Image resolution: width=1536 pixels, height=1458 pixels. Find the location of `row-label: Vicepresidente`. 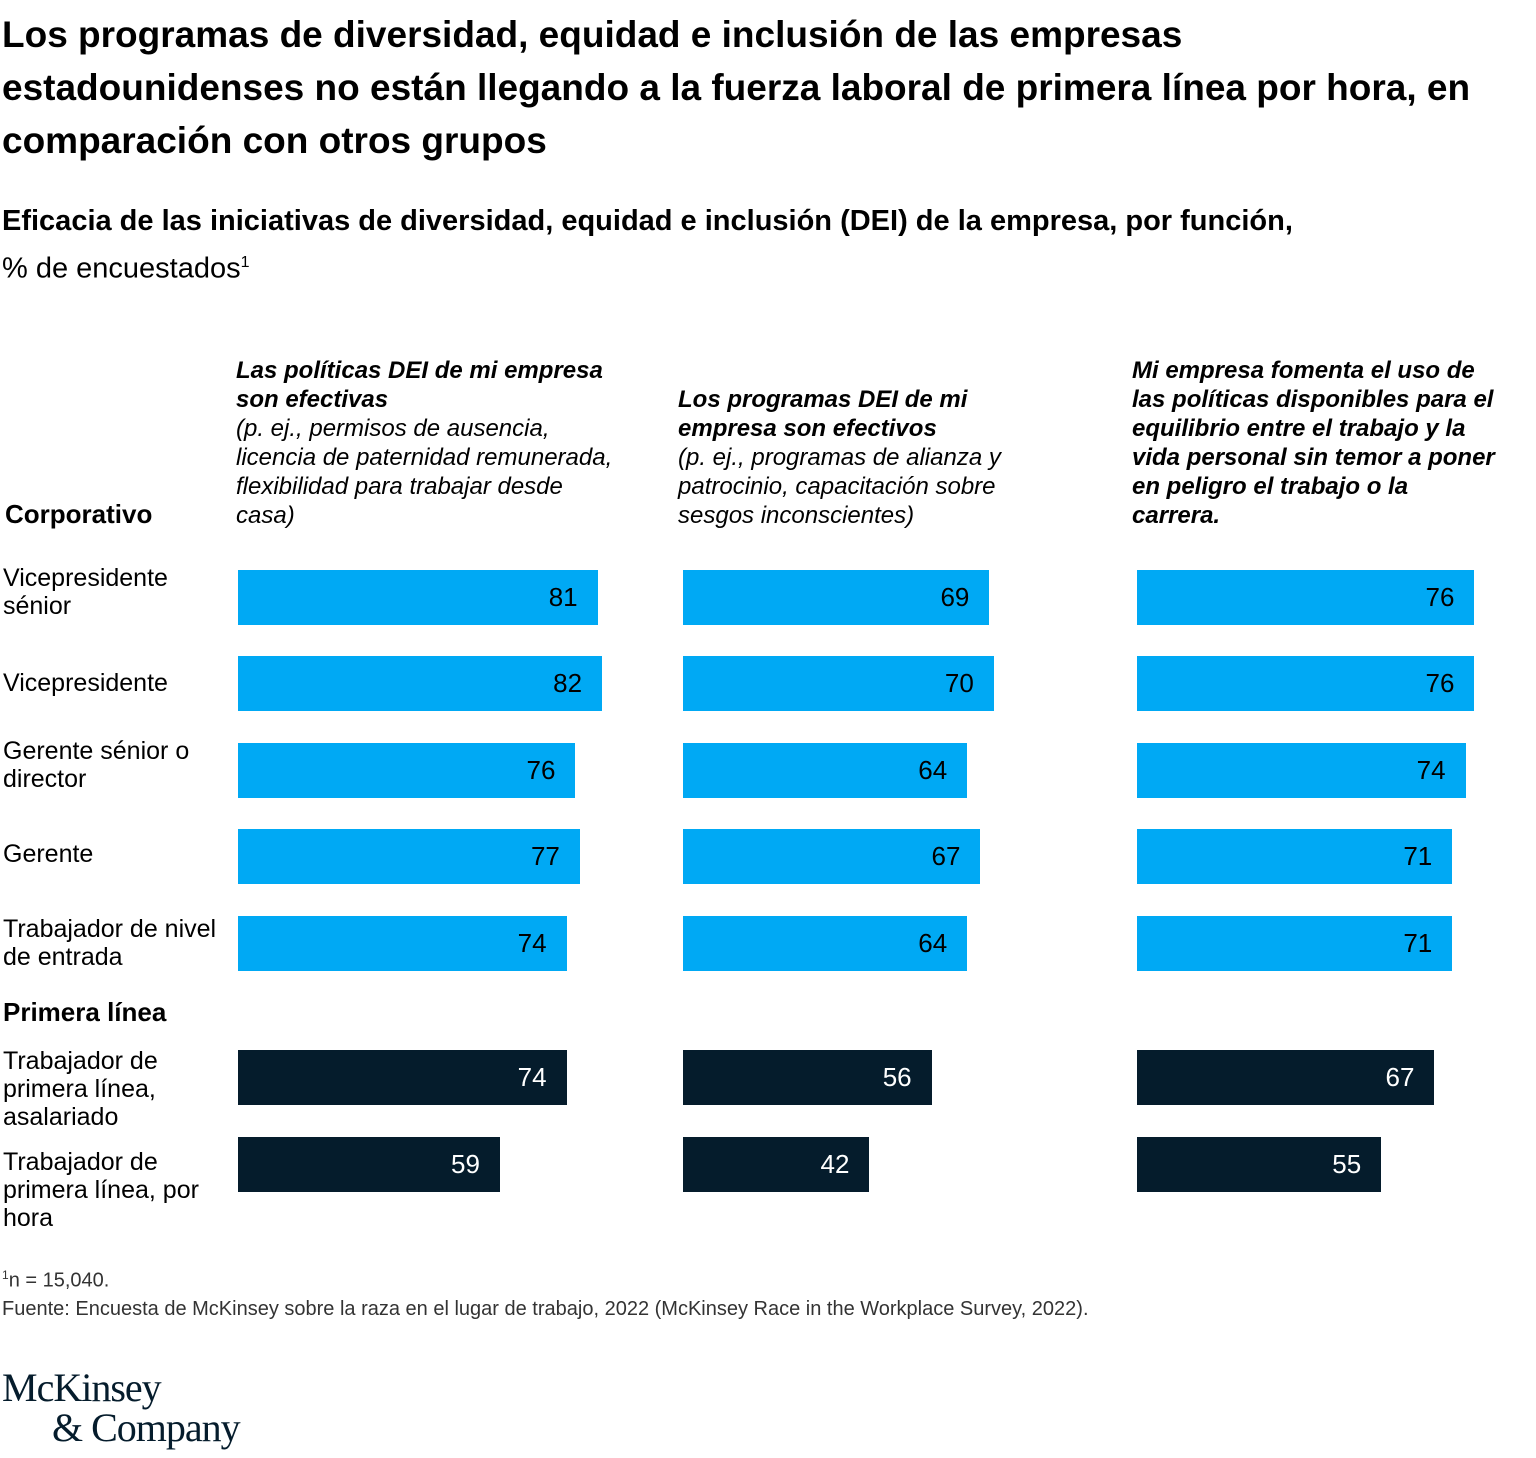

row-label: Vicepresidente is located at coordinates (85, 683).